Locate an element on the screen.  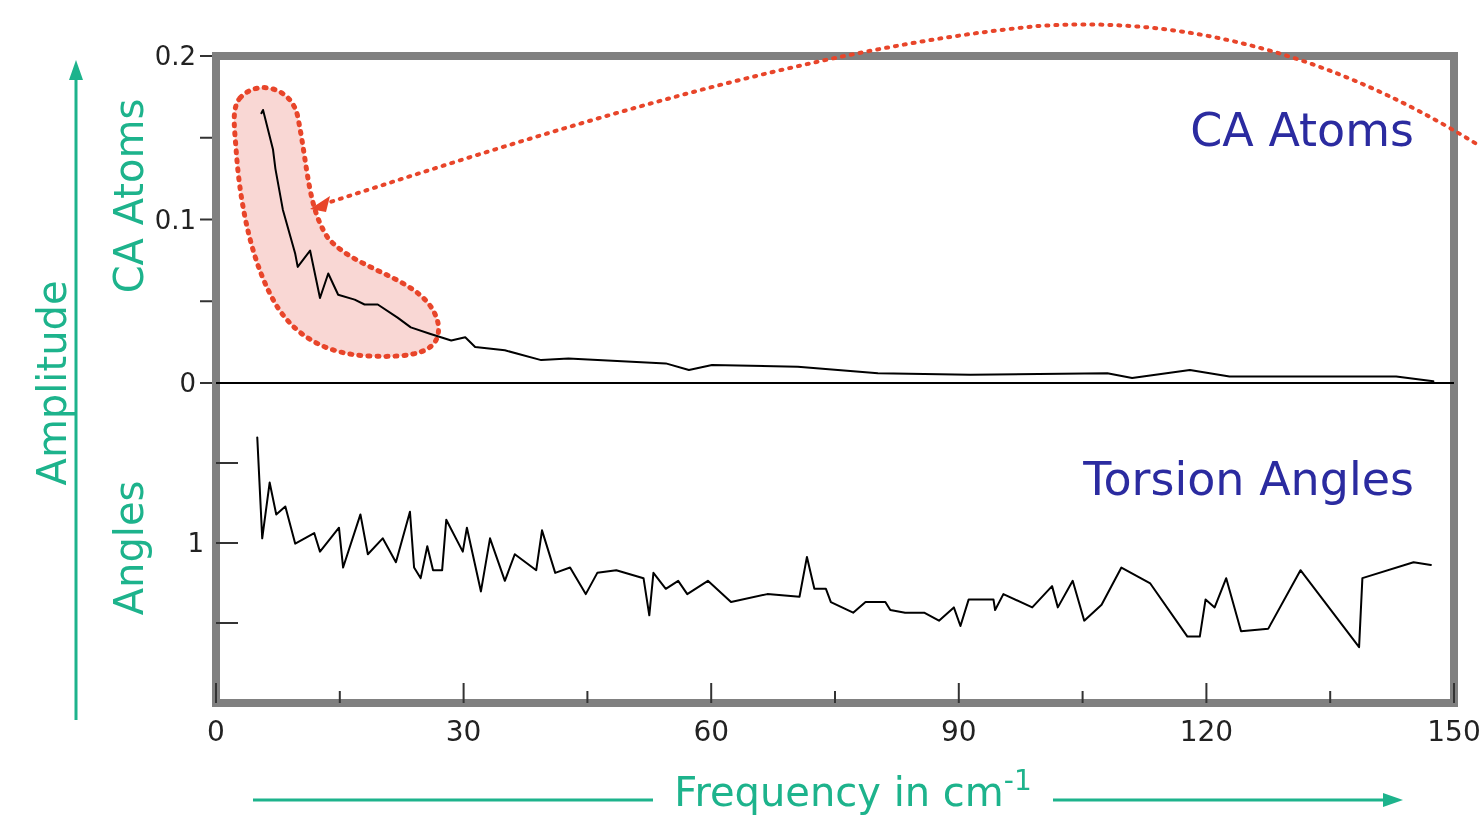
y-axis-title: Angles is located at coordinates (129, 548).